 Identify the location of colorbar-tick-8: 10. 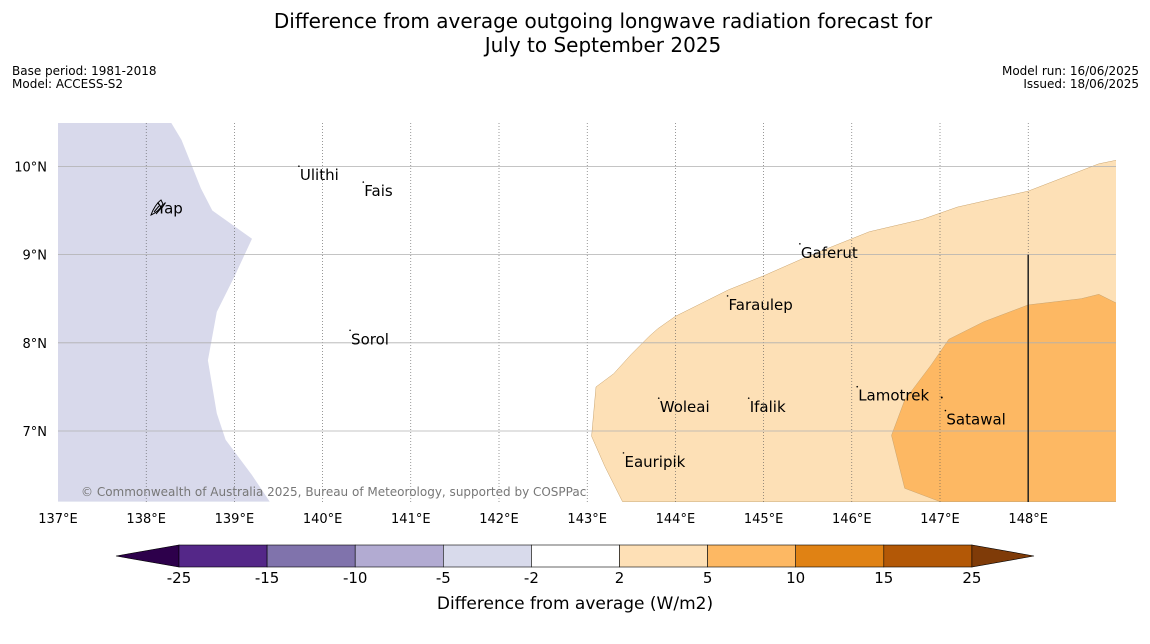
(795, 578).